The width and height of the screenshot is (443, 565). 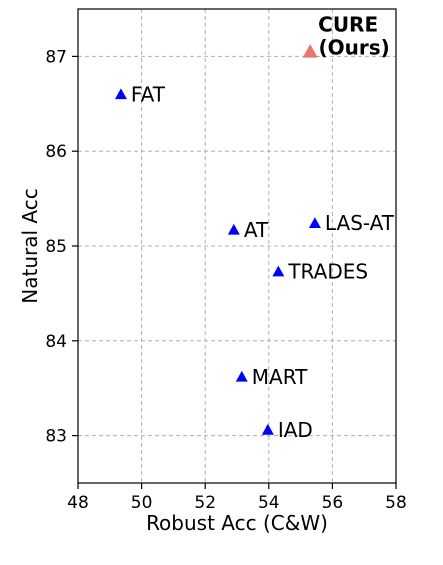 What do you see at coordinates (396, 503) in the screenshot?
I see `x-tick-label: 58` at bounding box center [396, 503].